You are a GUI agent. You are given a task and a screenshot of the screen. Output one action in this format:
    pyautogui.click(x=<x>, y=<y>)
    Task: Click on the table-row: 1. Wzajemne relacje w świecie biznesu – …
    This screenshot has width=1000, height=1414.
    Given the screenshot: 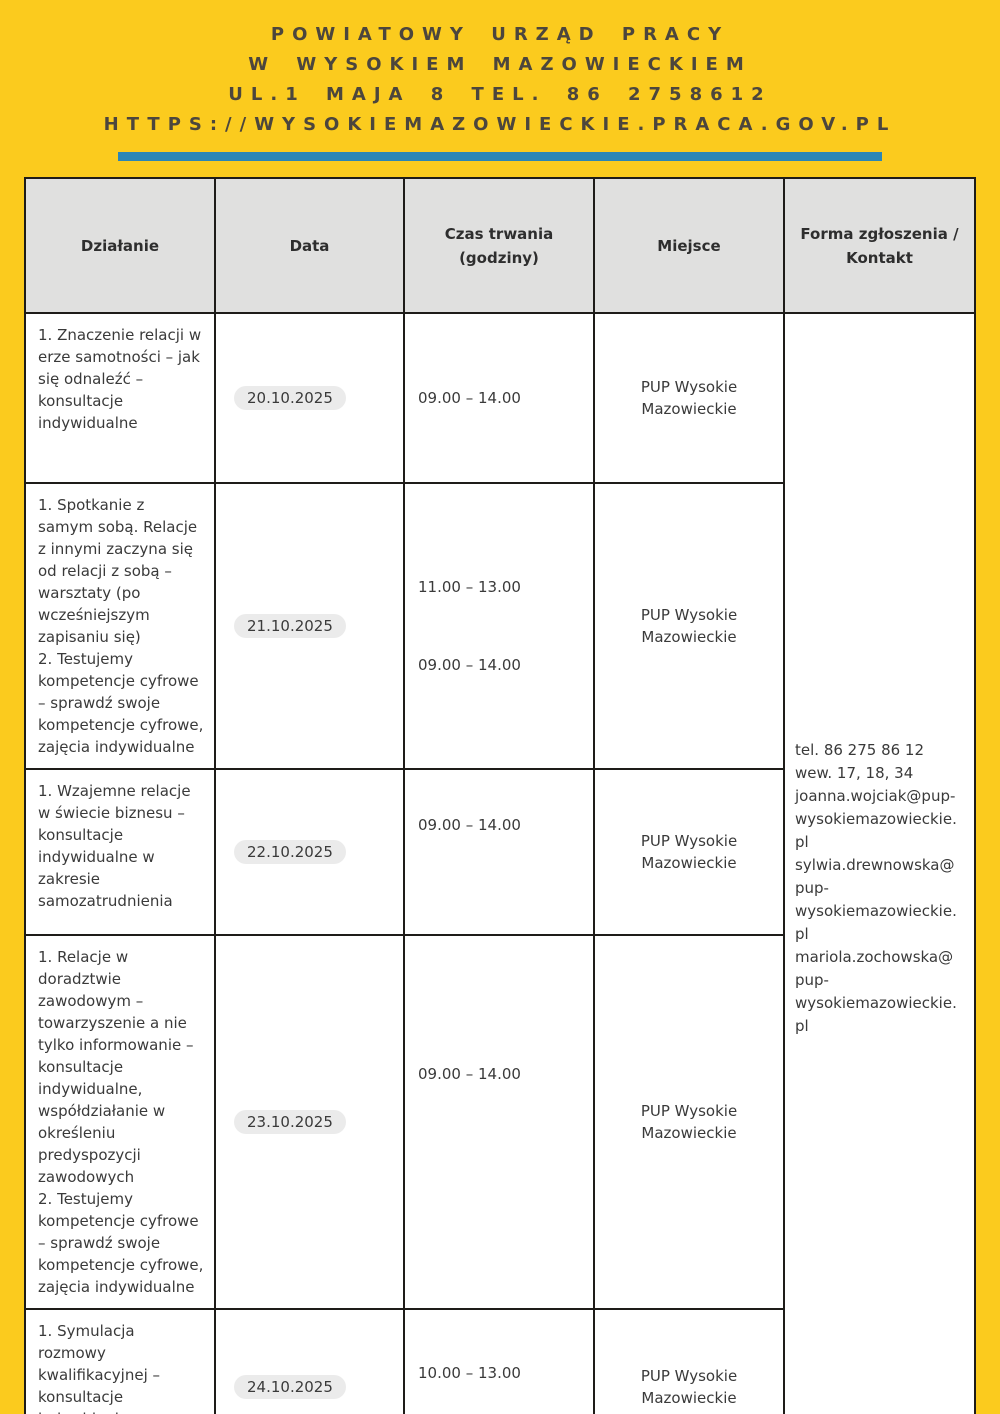 What is the action you would take?
    pyautogui.click(x=499, y=852)
    